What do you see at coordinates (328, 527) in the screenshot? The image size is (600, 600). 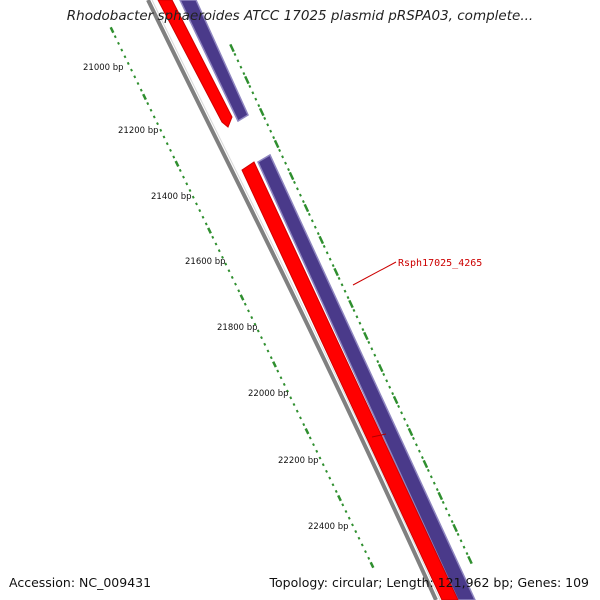 I see `tick-label-22400: 22400 bp` at bounding box center [328, 527].